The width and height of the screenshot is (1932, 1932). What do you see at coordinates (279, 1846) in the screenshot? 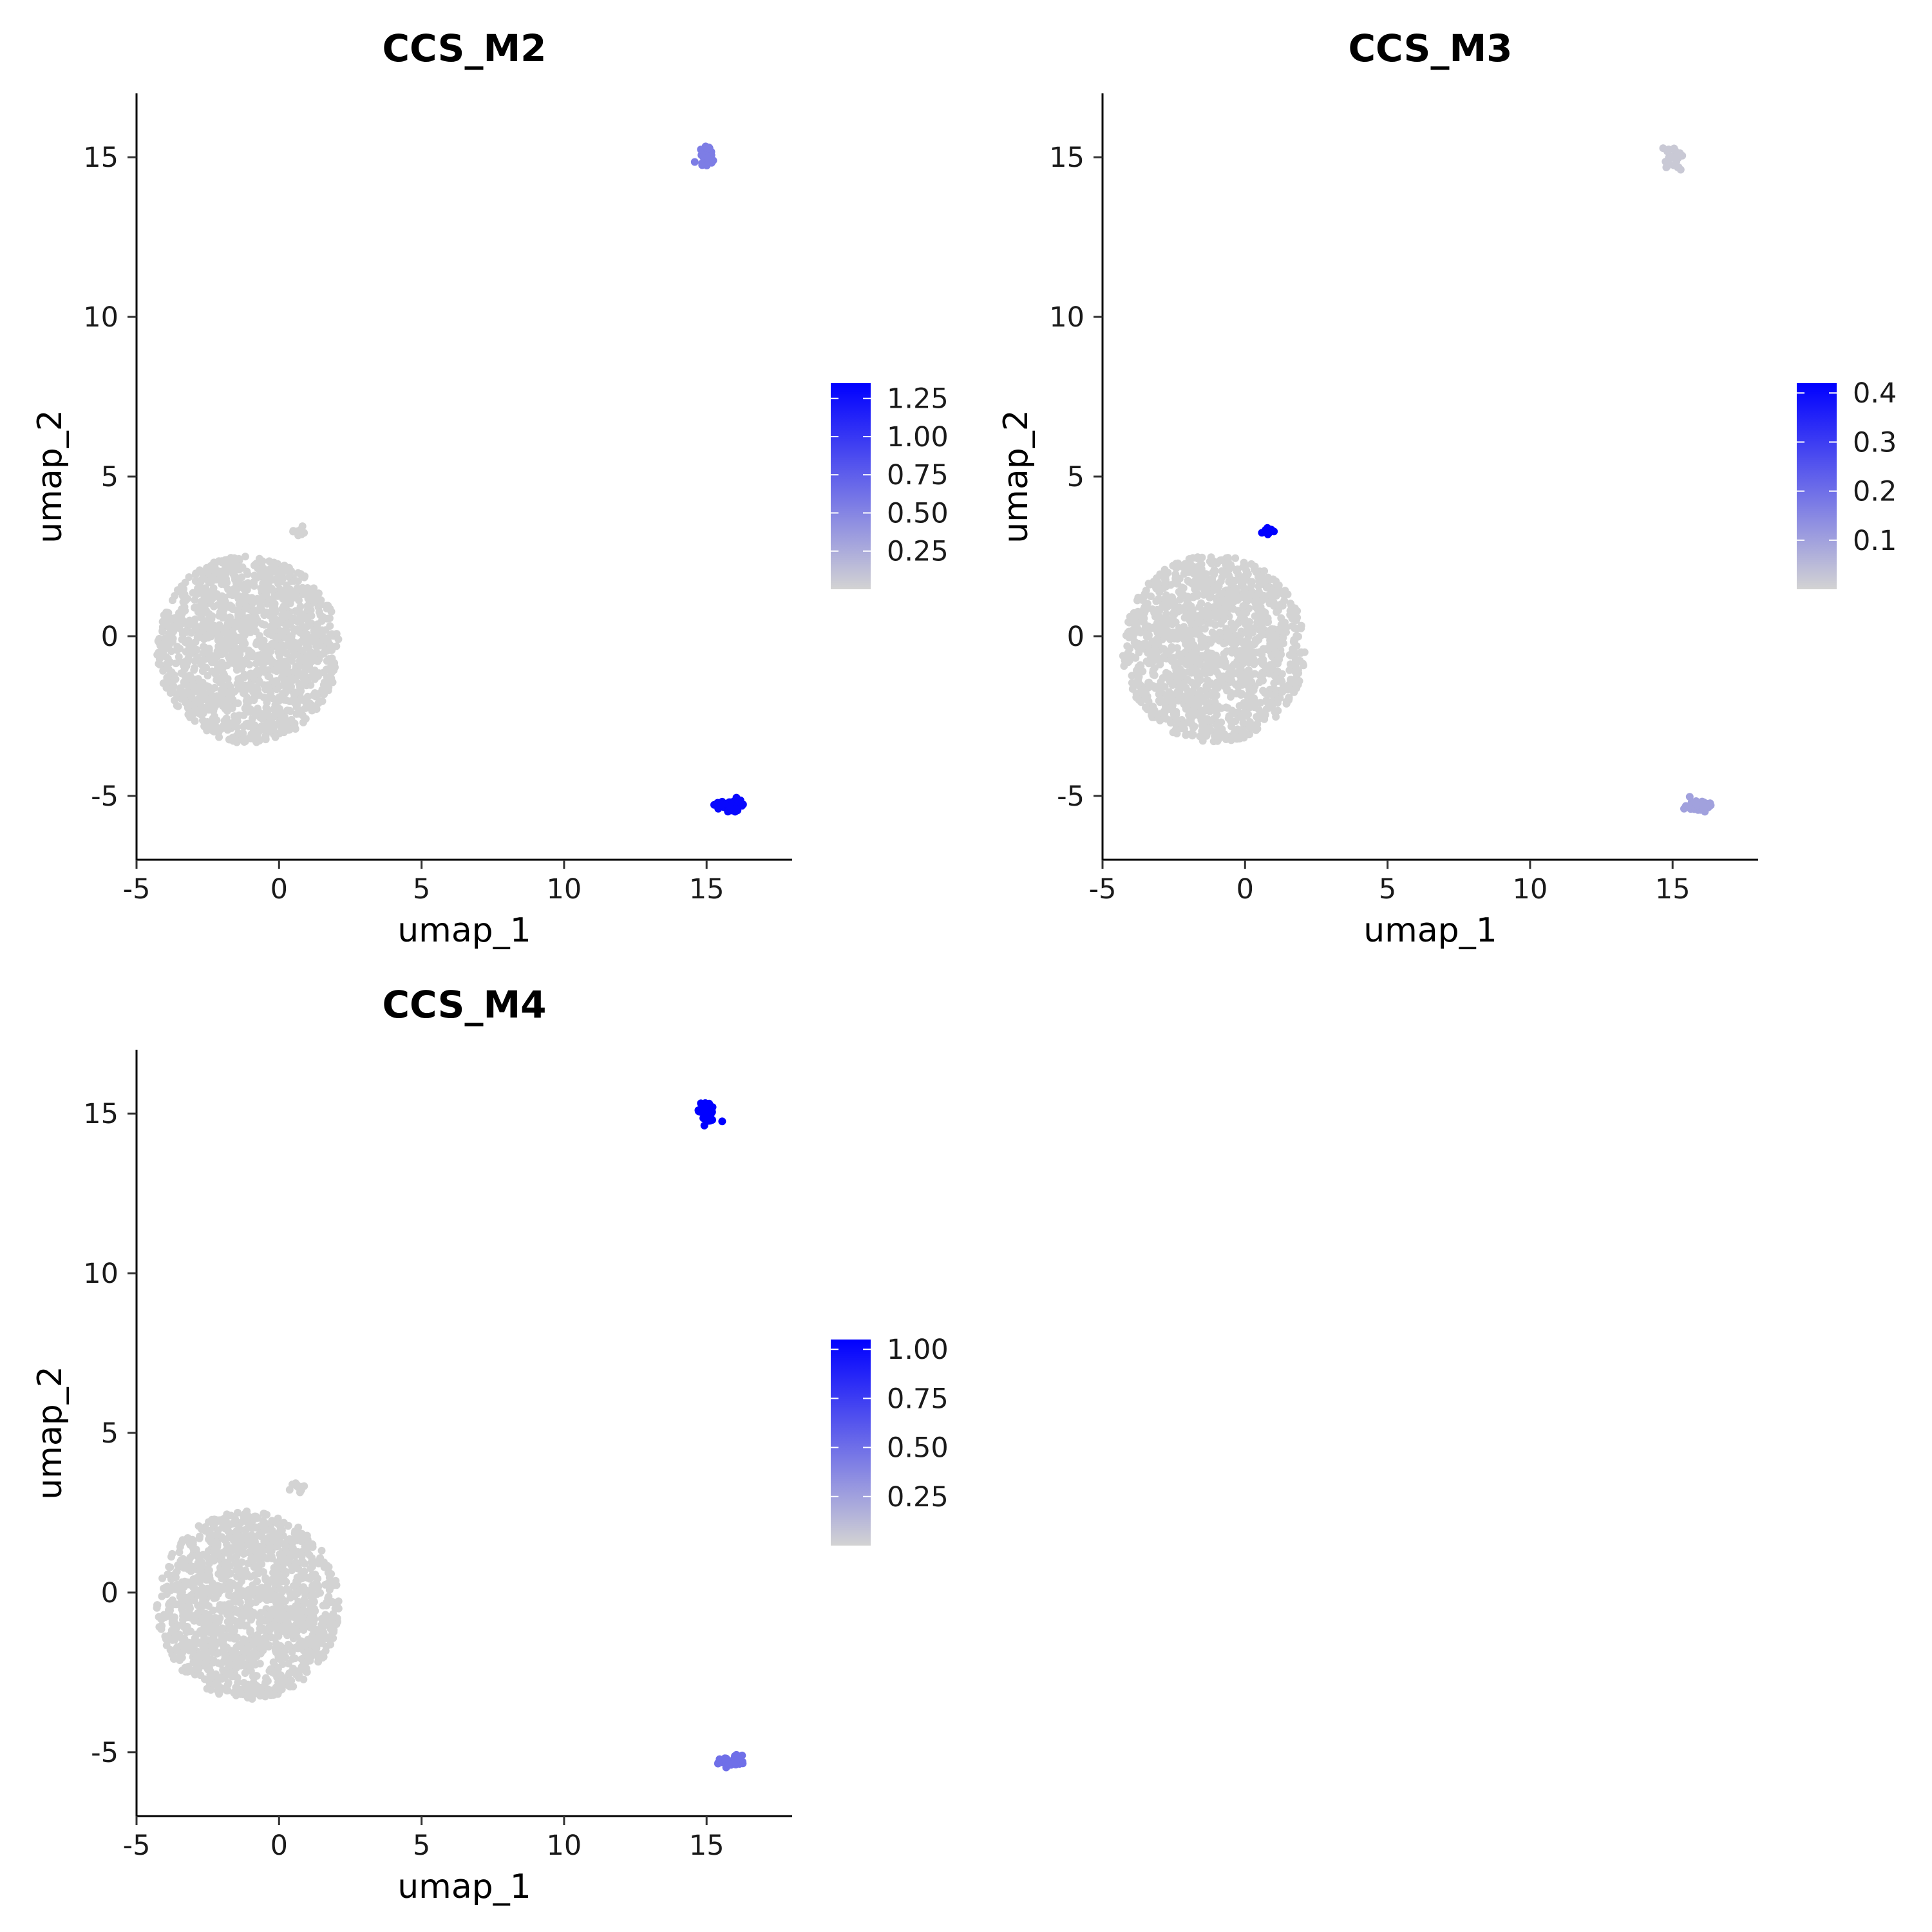
I see `x-tick-label: 0` at bounding box center [279, 1846].